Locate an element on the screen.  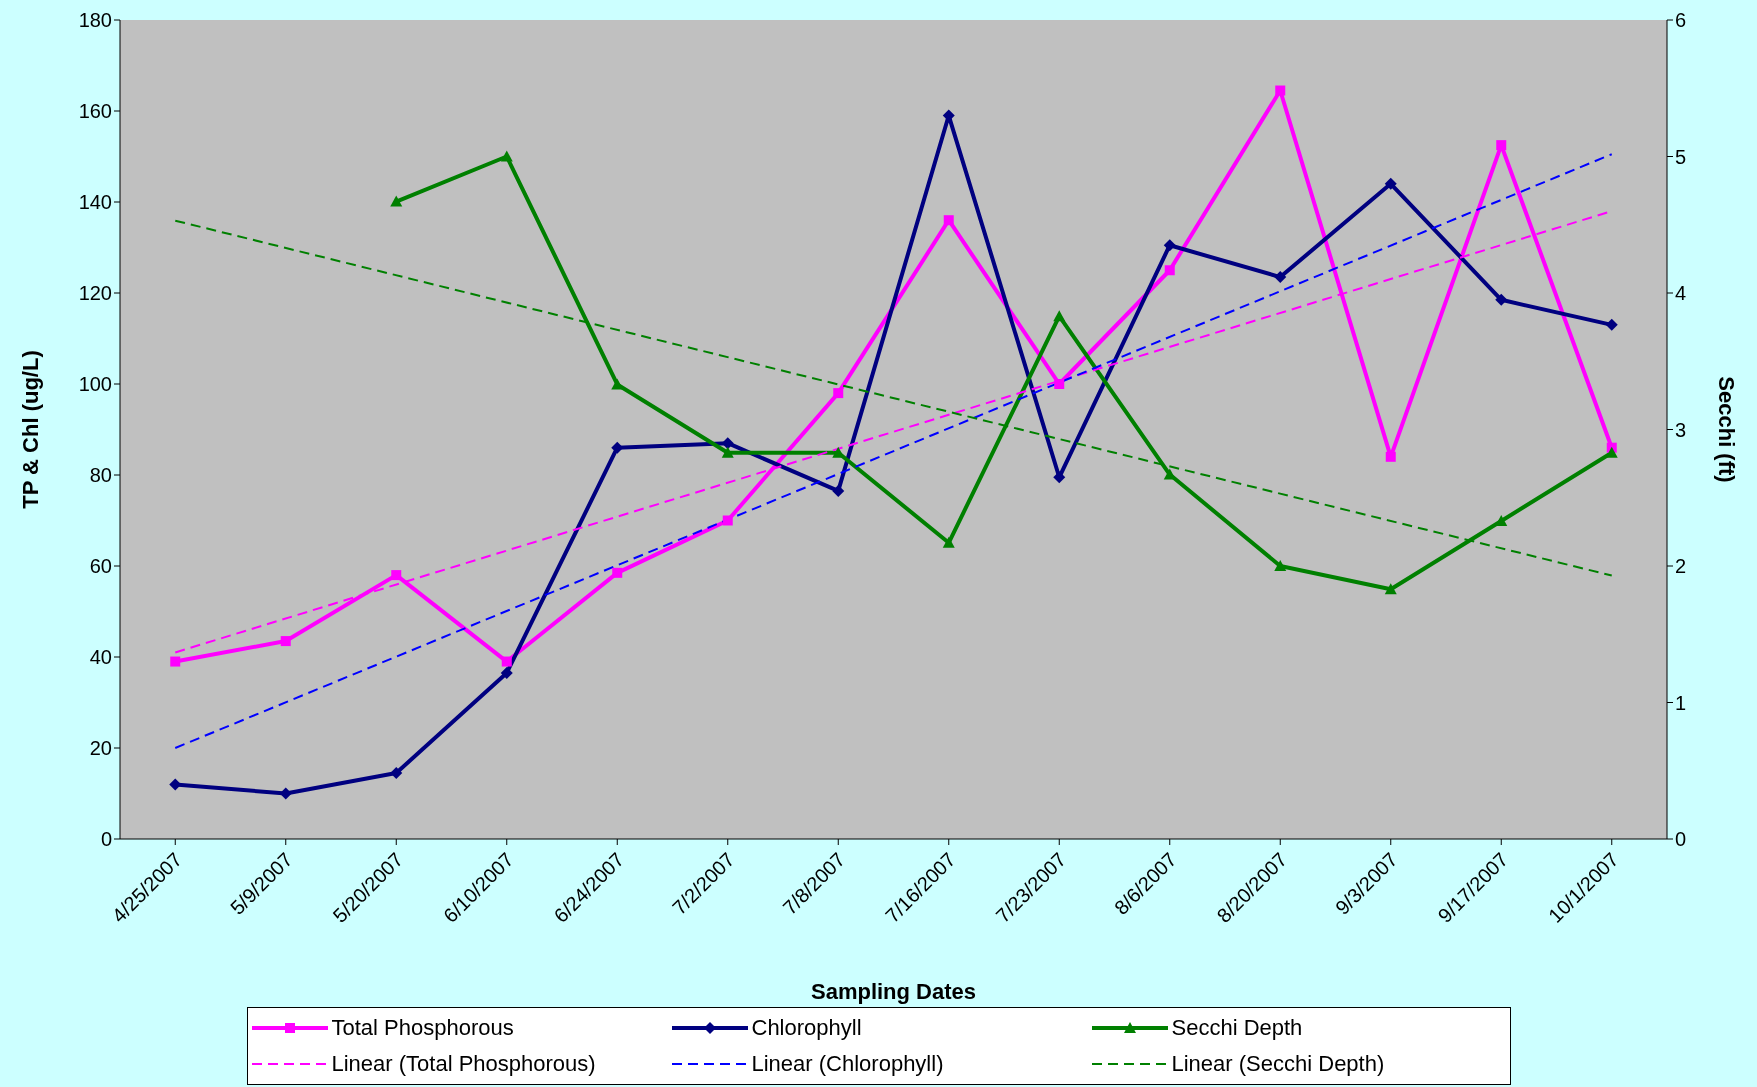
y-axis-title: TP & Chl (ug/L) is located at coordinates (30, 429).